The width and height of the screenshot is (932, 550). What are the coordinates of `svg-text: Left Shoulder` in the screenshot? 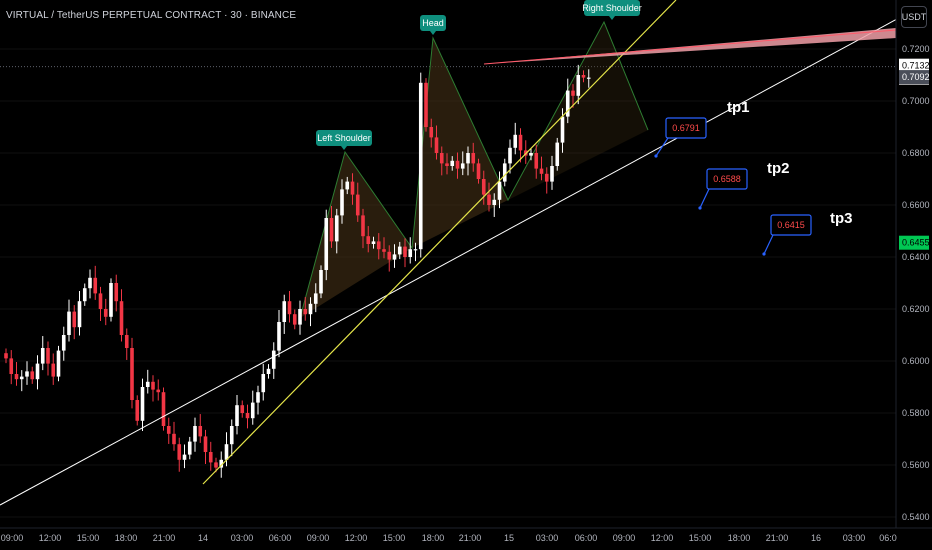 It's located at (344, 138).